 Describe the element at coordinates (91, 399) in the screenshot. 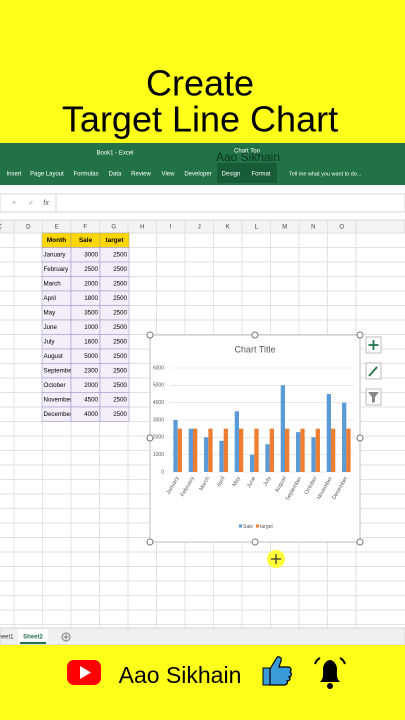

I see `cell-text: 4500` at that location.